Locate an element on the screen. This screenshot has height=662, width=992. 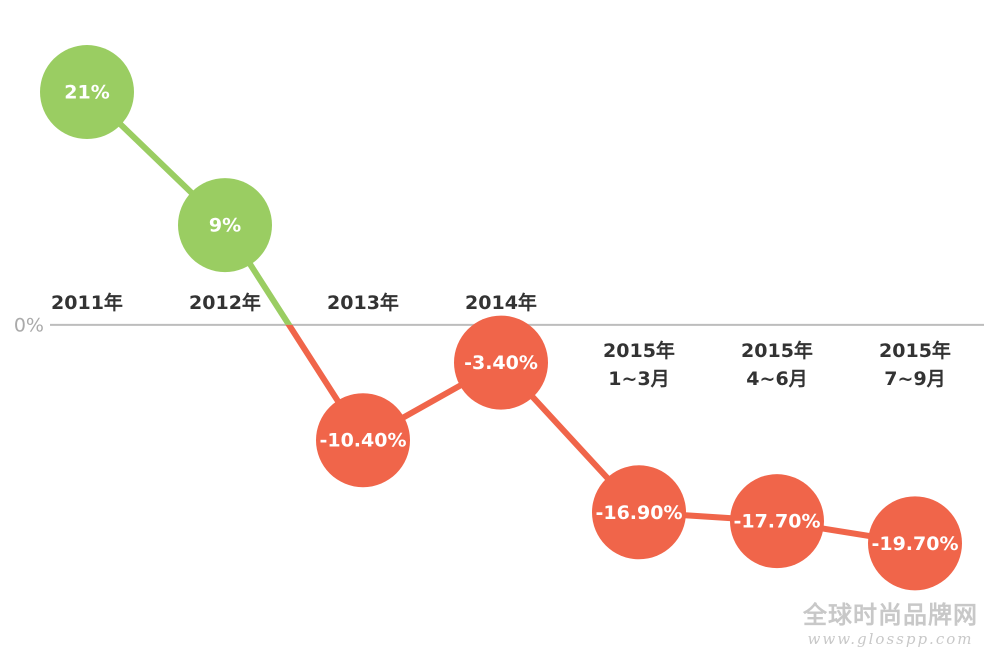
value-label: -17.70% is located at coordinates (776, 522).